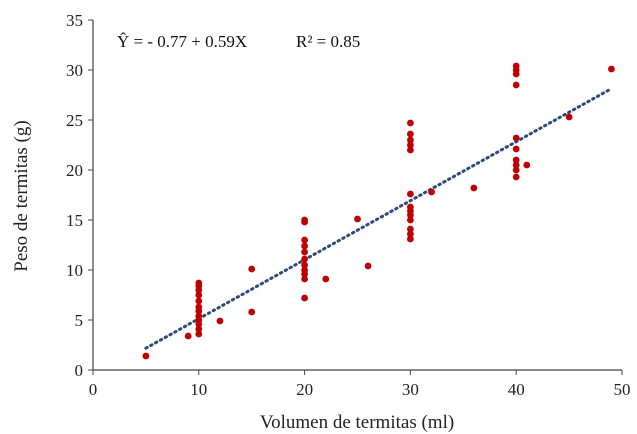  Describe the element at coordinates (74, 20) in the screenshot. I see `y-tick-label: 35` at that location.